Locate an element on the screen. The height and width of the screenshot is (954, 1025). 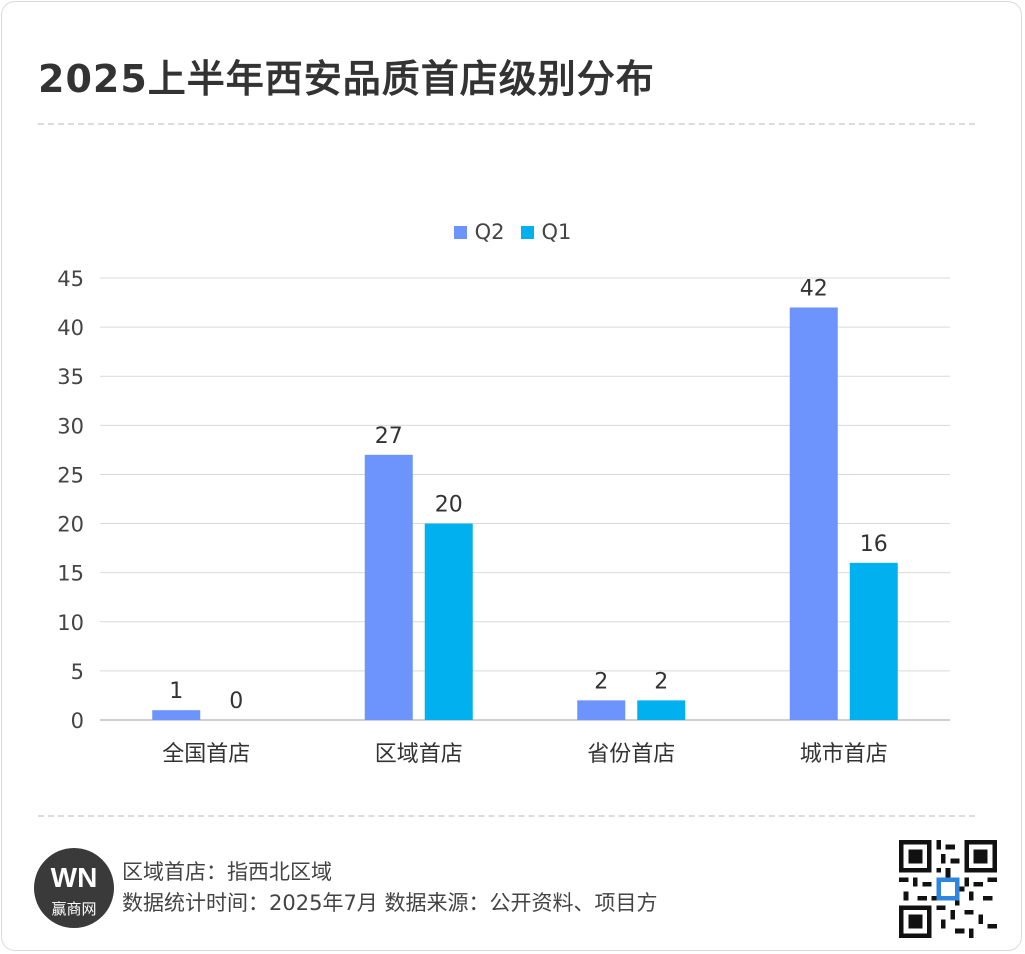
data-label: 42 is located at coordinates (814, 288).